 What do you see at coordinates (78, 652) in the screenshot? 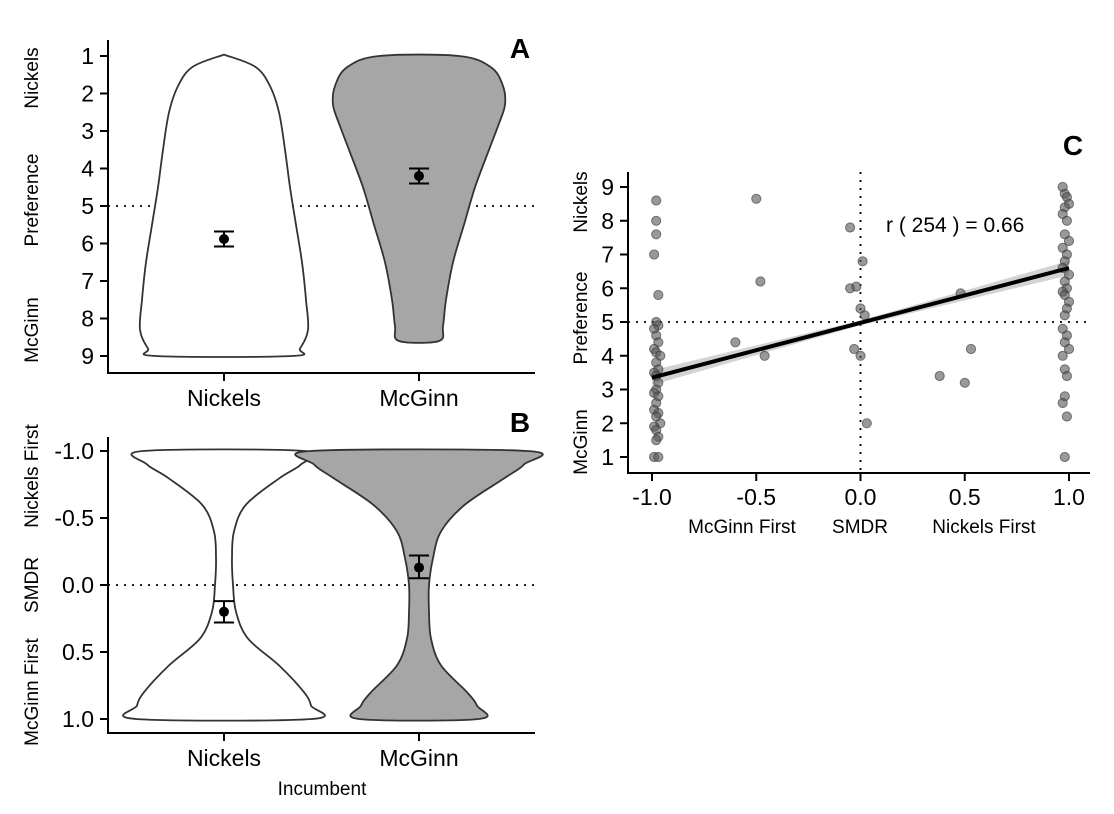
I see `y-tick-label: 0.5` at bounding box center [78, 652].